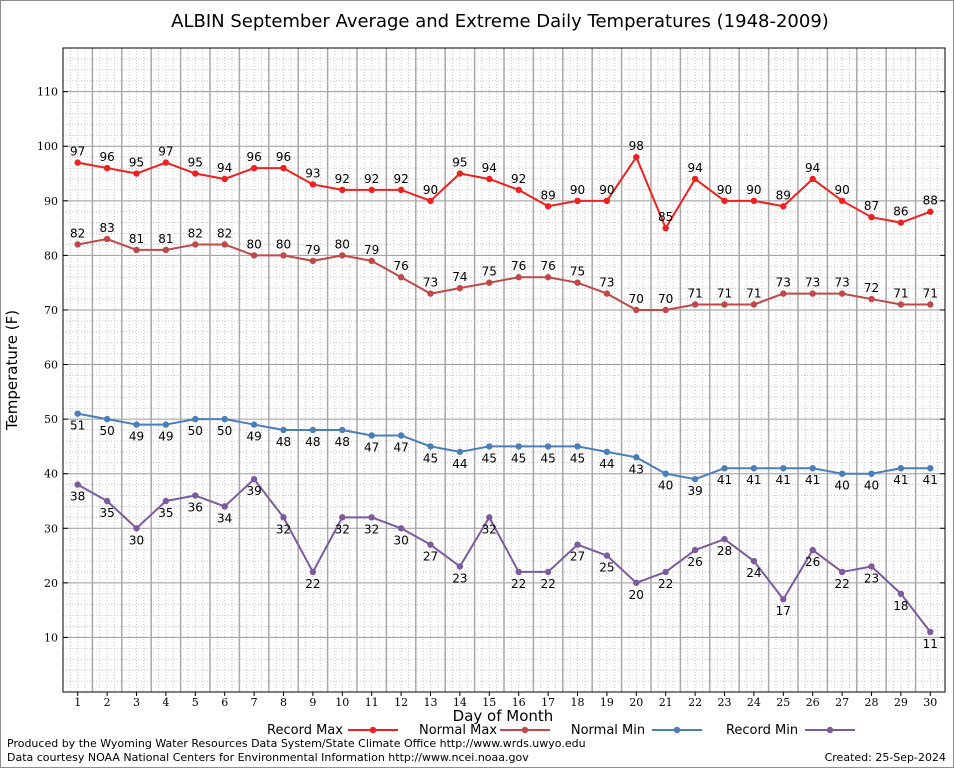  I want to click on y-tick-label: 100, so click(47, 146).